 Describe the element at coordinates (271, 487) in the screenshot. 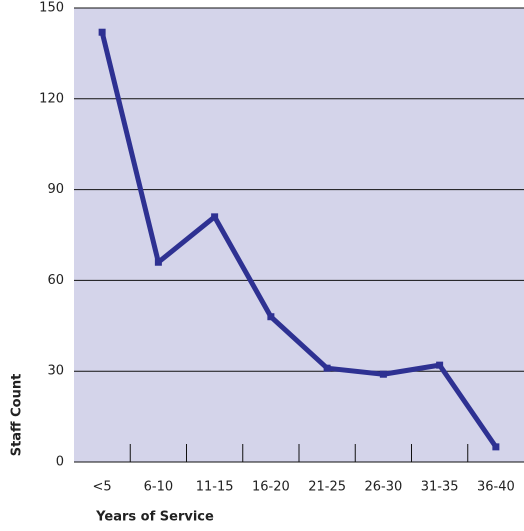

I see `x-tick-label: 16-20` at that location.